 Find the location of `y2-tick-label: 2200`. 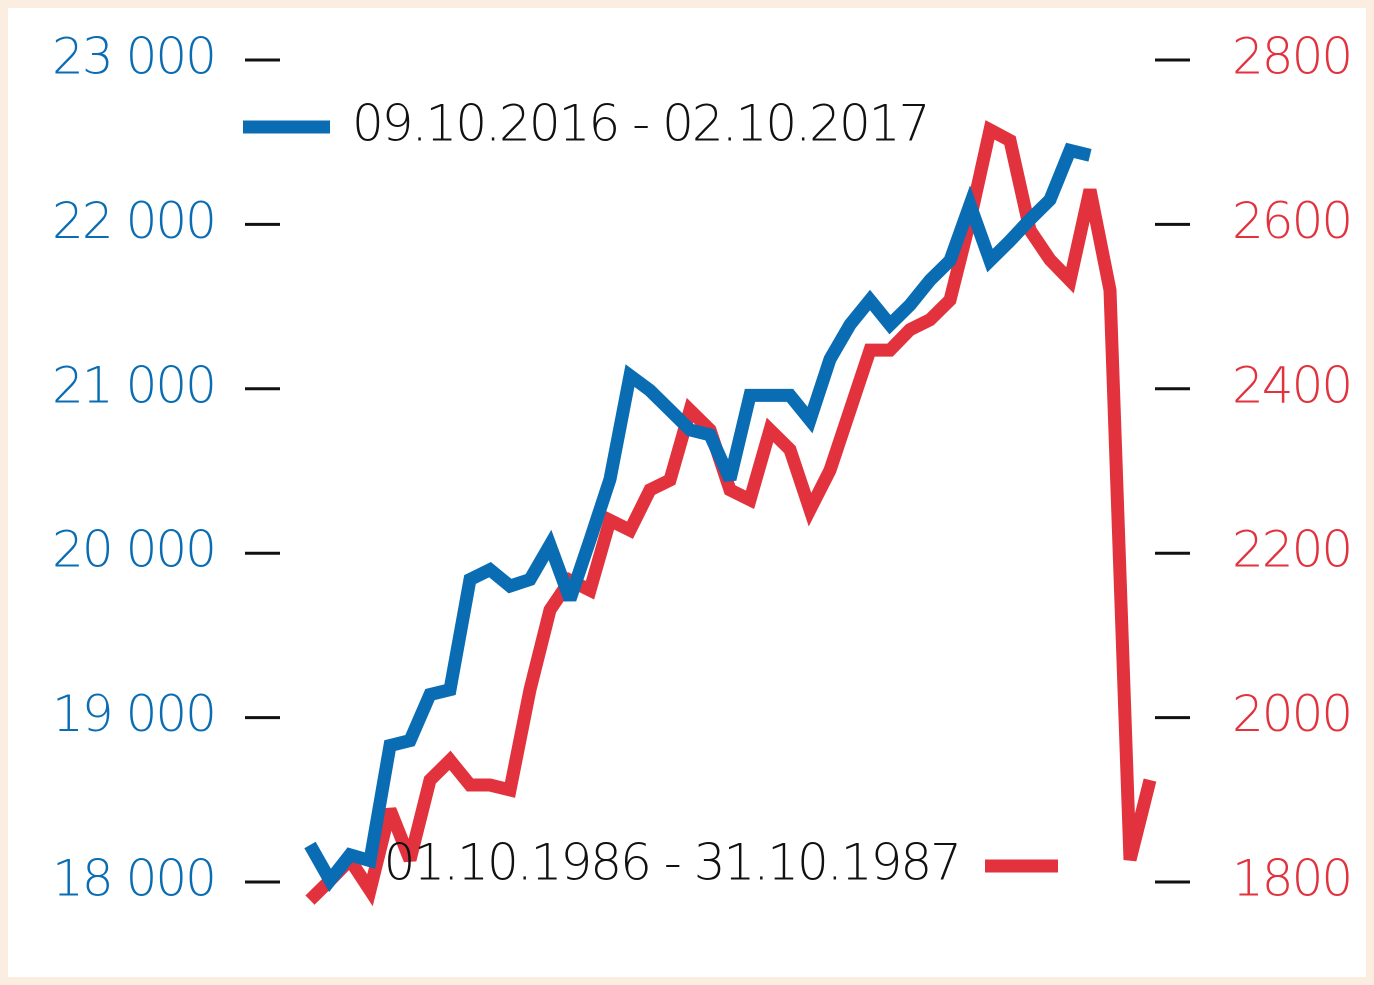

y2-tick-label: 2200 is located at coordinates (1291, 550).